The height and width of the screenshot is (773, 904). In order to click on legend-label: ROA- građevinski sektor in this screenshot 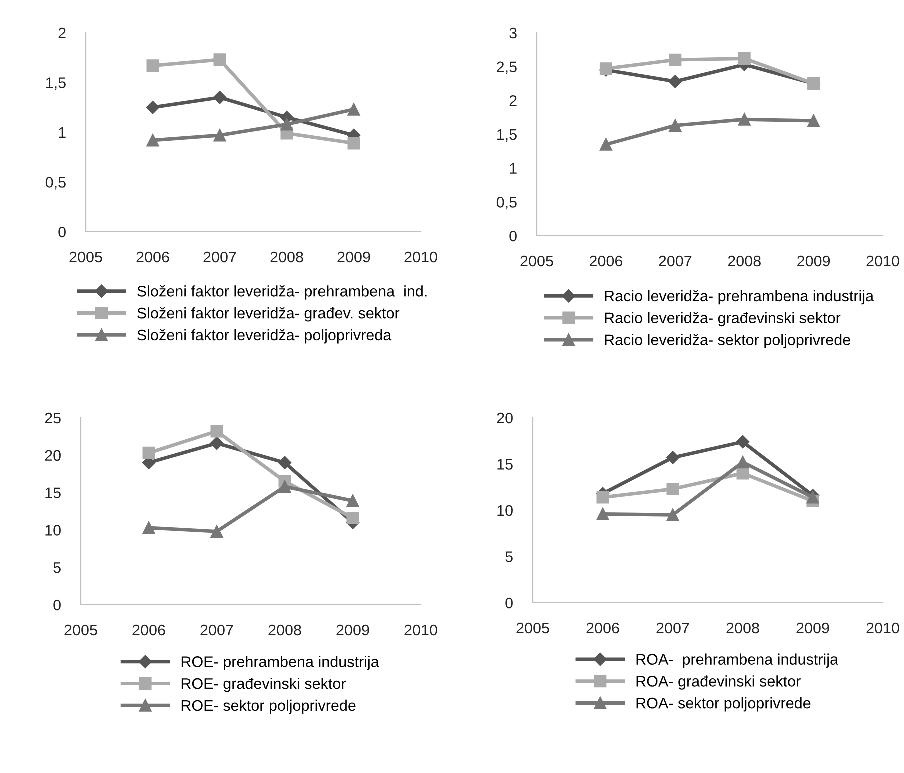, I will do `click(718, 683)`.